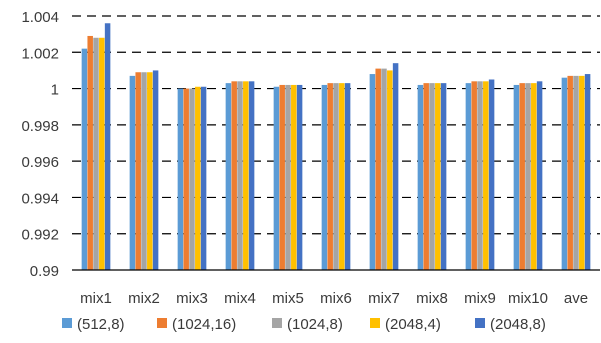  I want to click on y-tick-label: 1, so click(55, 90).